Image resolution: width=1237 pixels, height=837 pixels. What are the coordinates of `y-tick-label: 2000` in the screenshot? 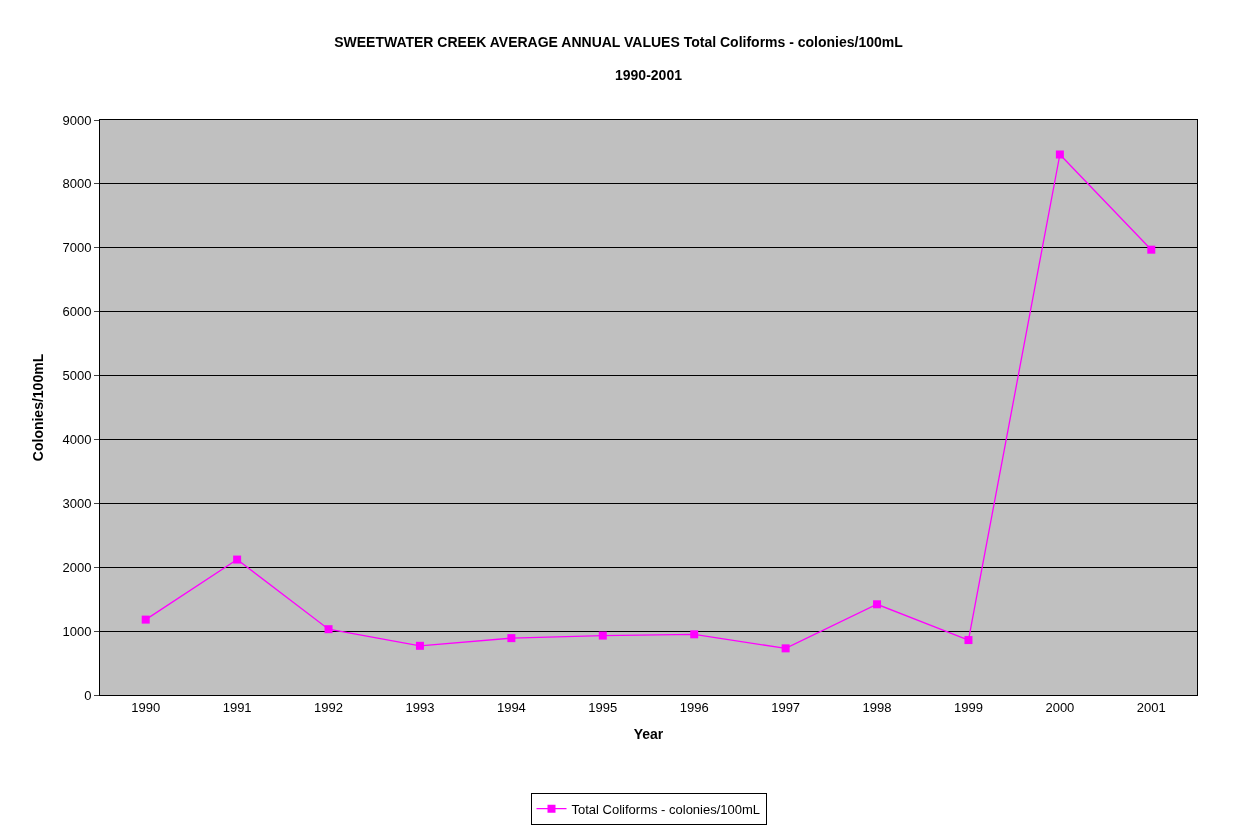 It's located at (77, 567).